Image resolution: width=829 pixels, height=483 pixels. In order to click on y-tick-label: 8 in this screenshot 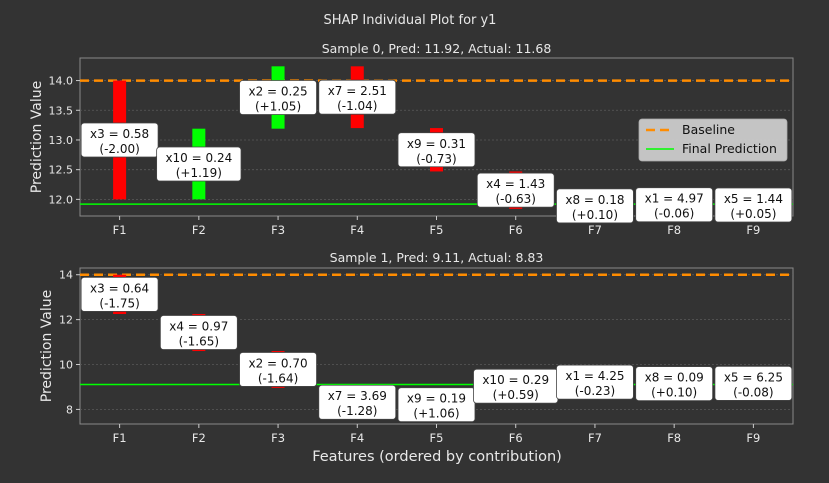, I will do `click(69, 409)`.